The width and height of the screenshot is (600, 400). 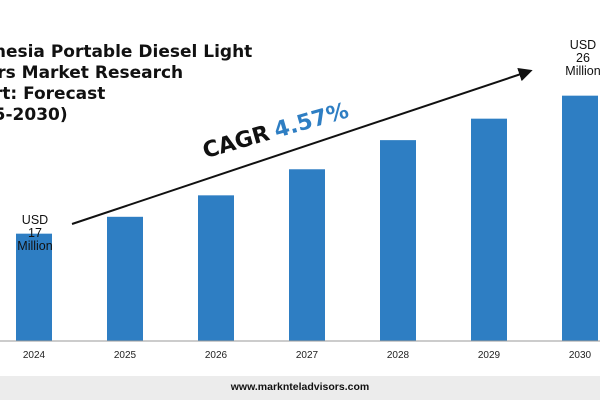 I want to click on bar-2029, so click(x=489, y=230).